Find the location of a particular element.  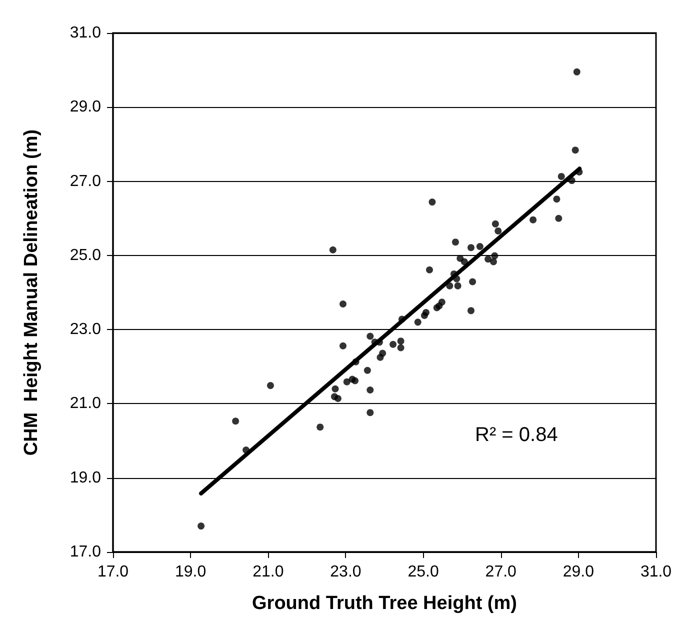

y-tick-label: 23.0 is located at coordinates (86, 329).